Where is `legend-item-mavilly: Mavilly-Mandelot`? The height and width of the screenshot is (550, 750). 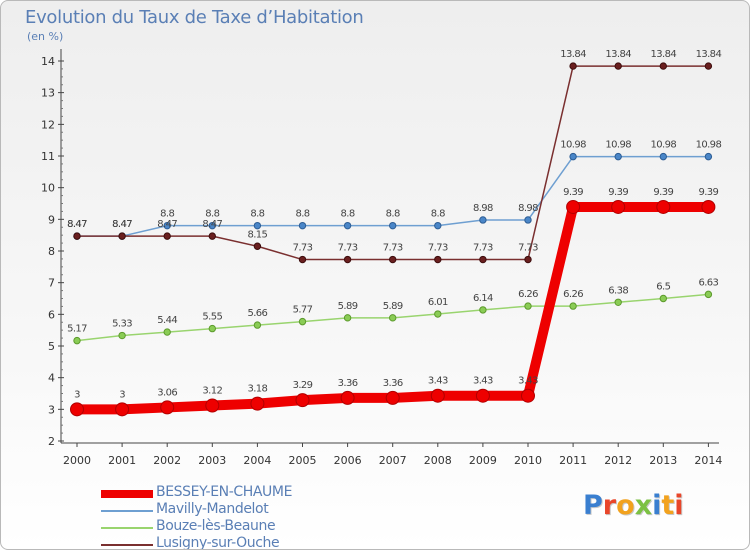
legend-item-mavilly: Mavilly-Mandelot is located at coordinates (231, 510).